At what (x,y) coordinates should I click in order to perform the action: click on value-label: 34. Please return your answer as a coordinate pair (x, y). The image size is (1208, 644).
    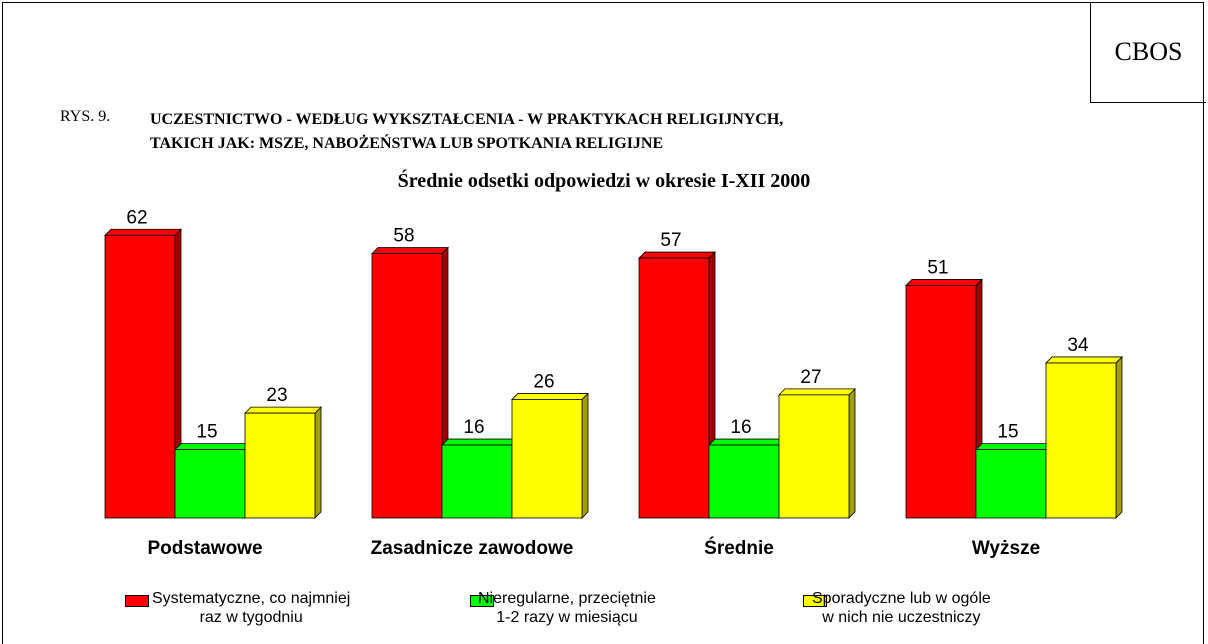
    Looking at the image, I should click on (1078, 345).